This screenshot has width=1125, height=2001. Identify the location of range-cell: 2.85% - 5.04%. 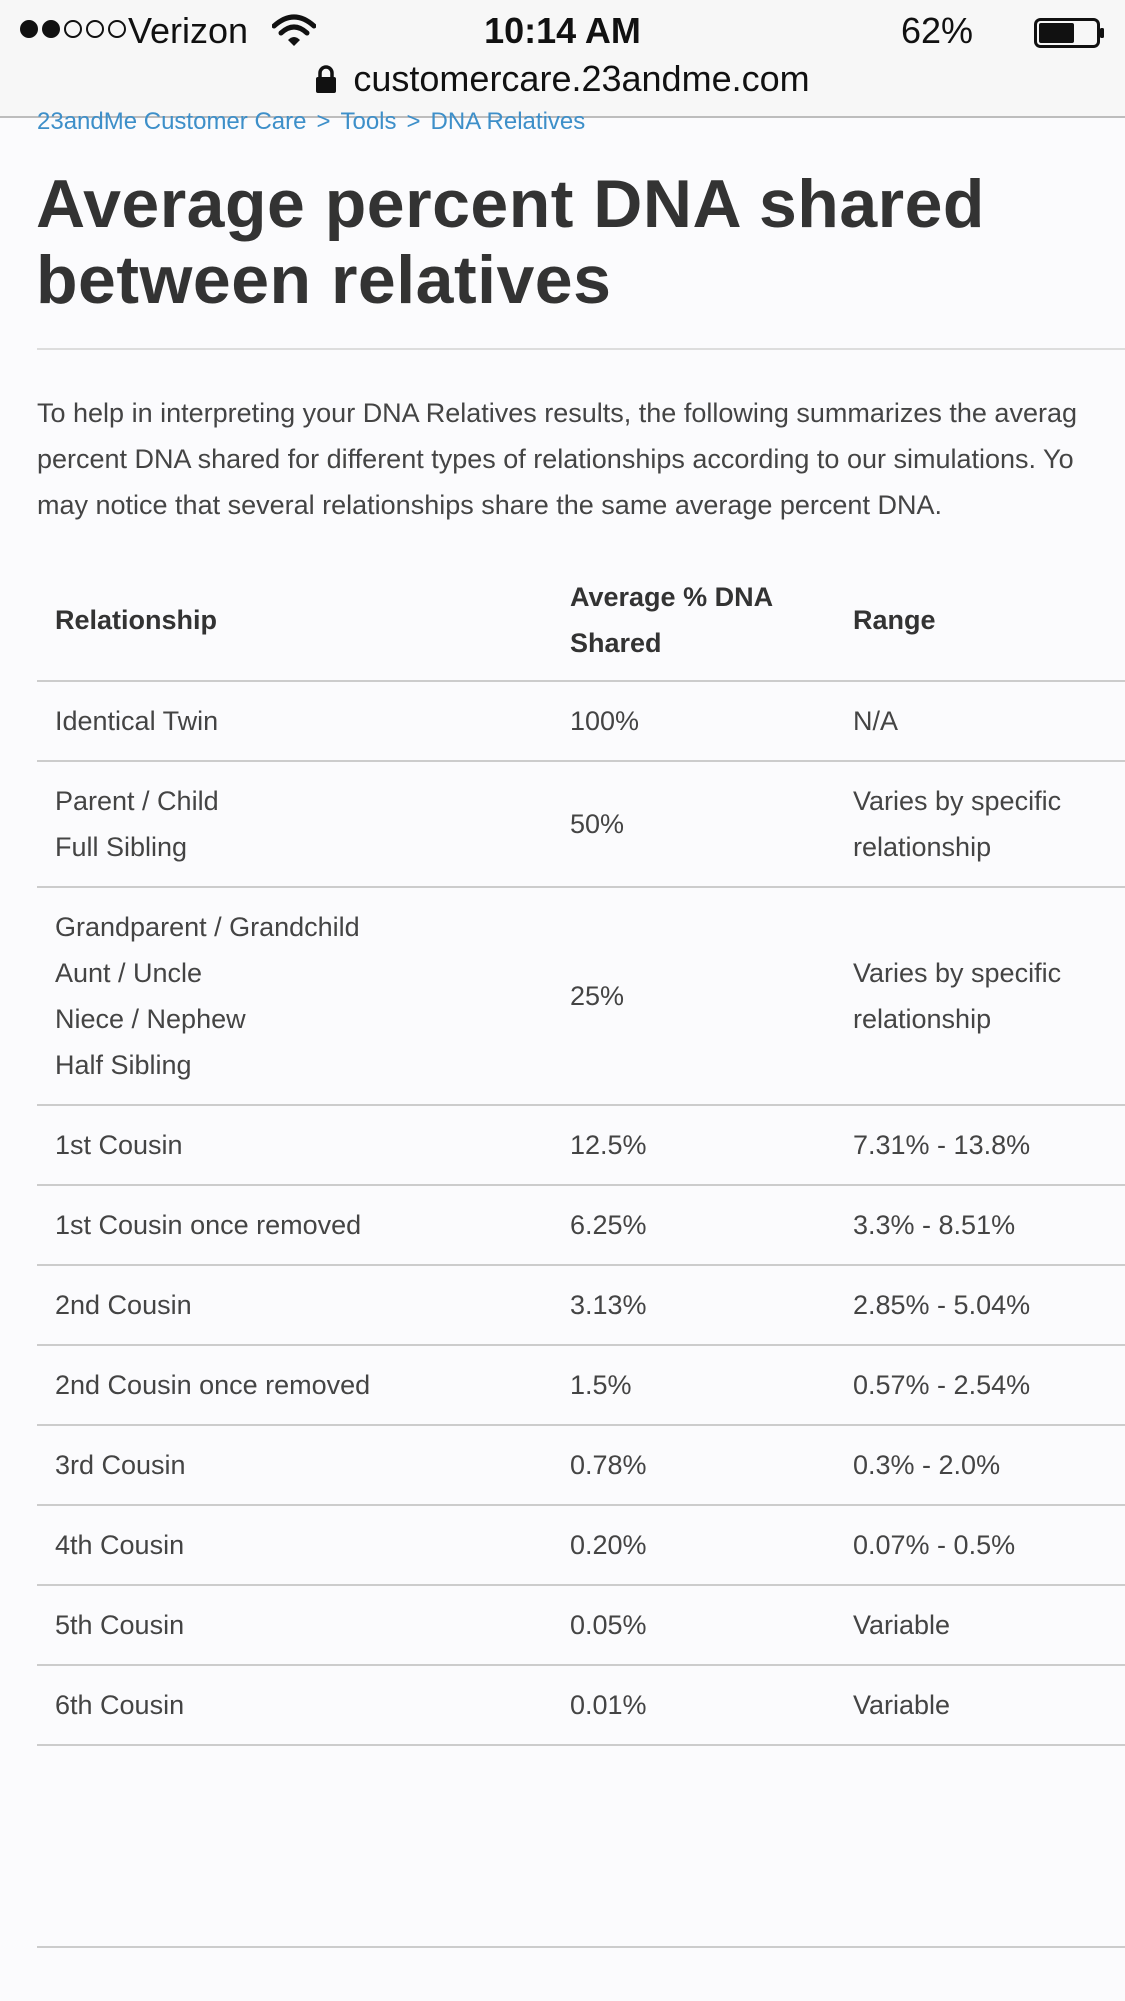
(980, 1305).